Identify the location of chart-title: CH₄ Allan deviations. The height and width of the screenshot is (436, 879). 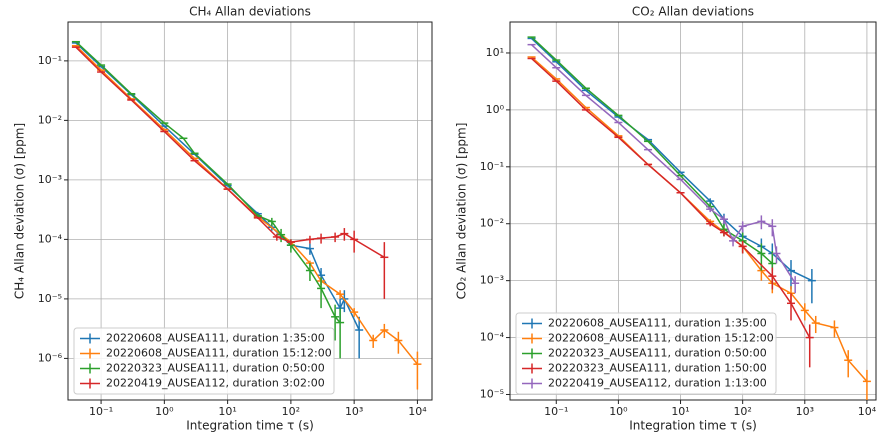
(250, 12).